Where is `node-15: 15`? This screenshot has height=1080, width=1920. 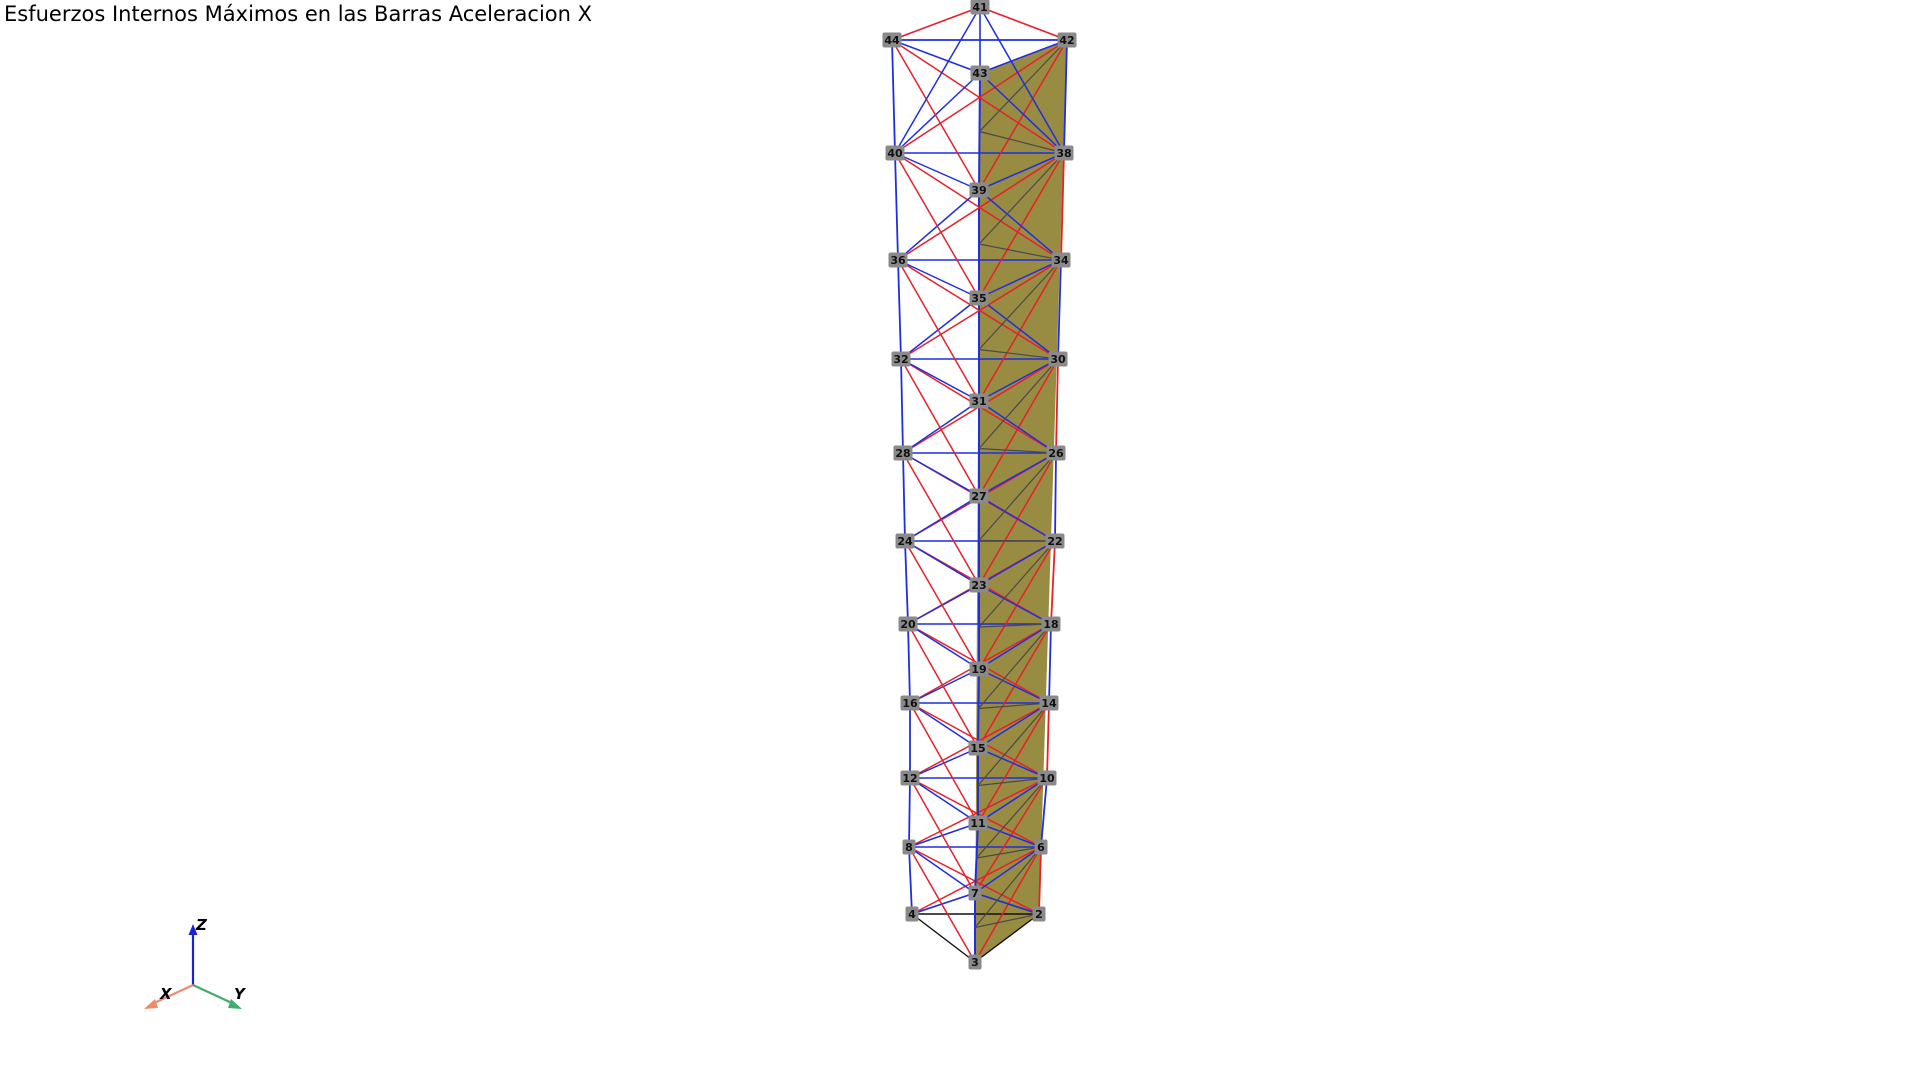
node-15: 15 is located at coordinates (978, 748).